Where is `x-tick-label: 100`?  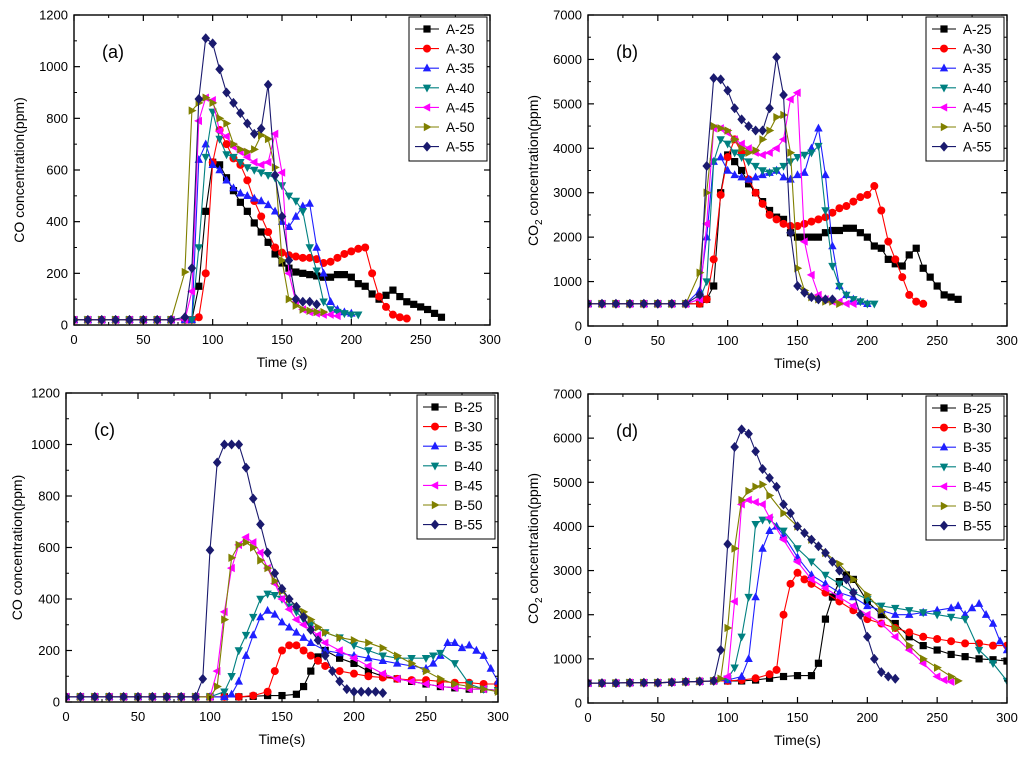
x-tick-label: 100 is located at coordinates (213, 339).